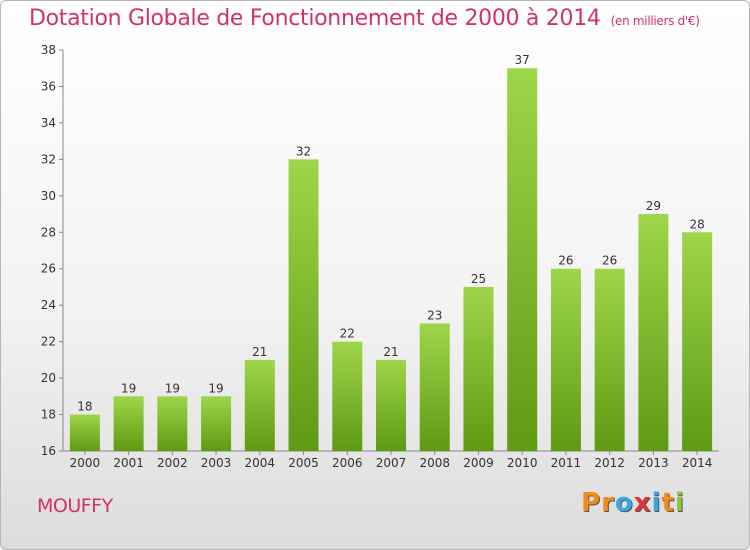  I want to click on x-tick-label: 2002, so click(172, 463).